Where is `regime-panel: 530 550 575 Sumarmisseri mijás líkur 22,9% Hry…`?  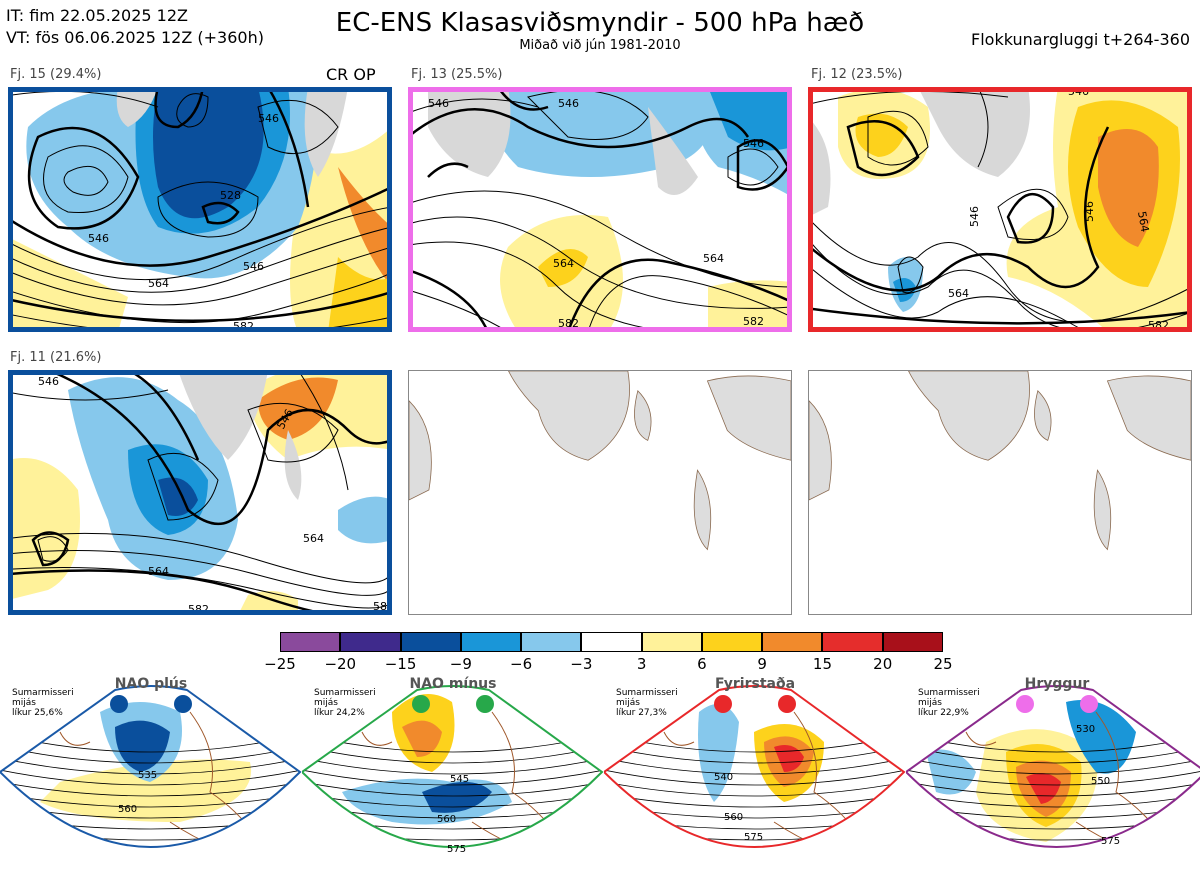
regime-panel: 530 550 575 Sumarmisseri mijás líkur 22,9% Hry… is located at coordinates (1053, 771).